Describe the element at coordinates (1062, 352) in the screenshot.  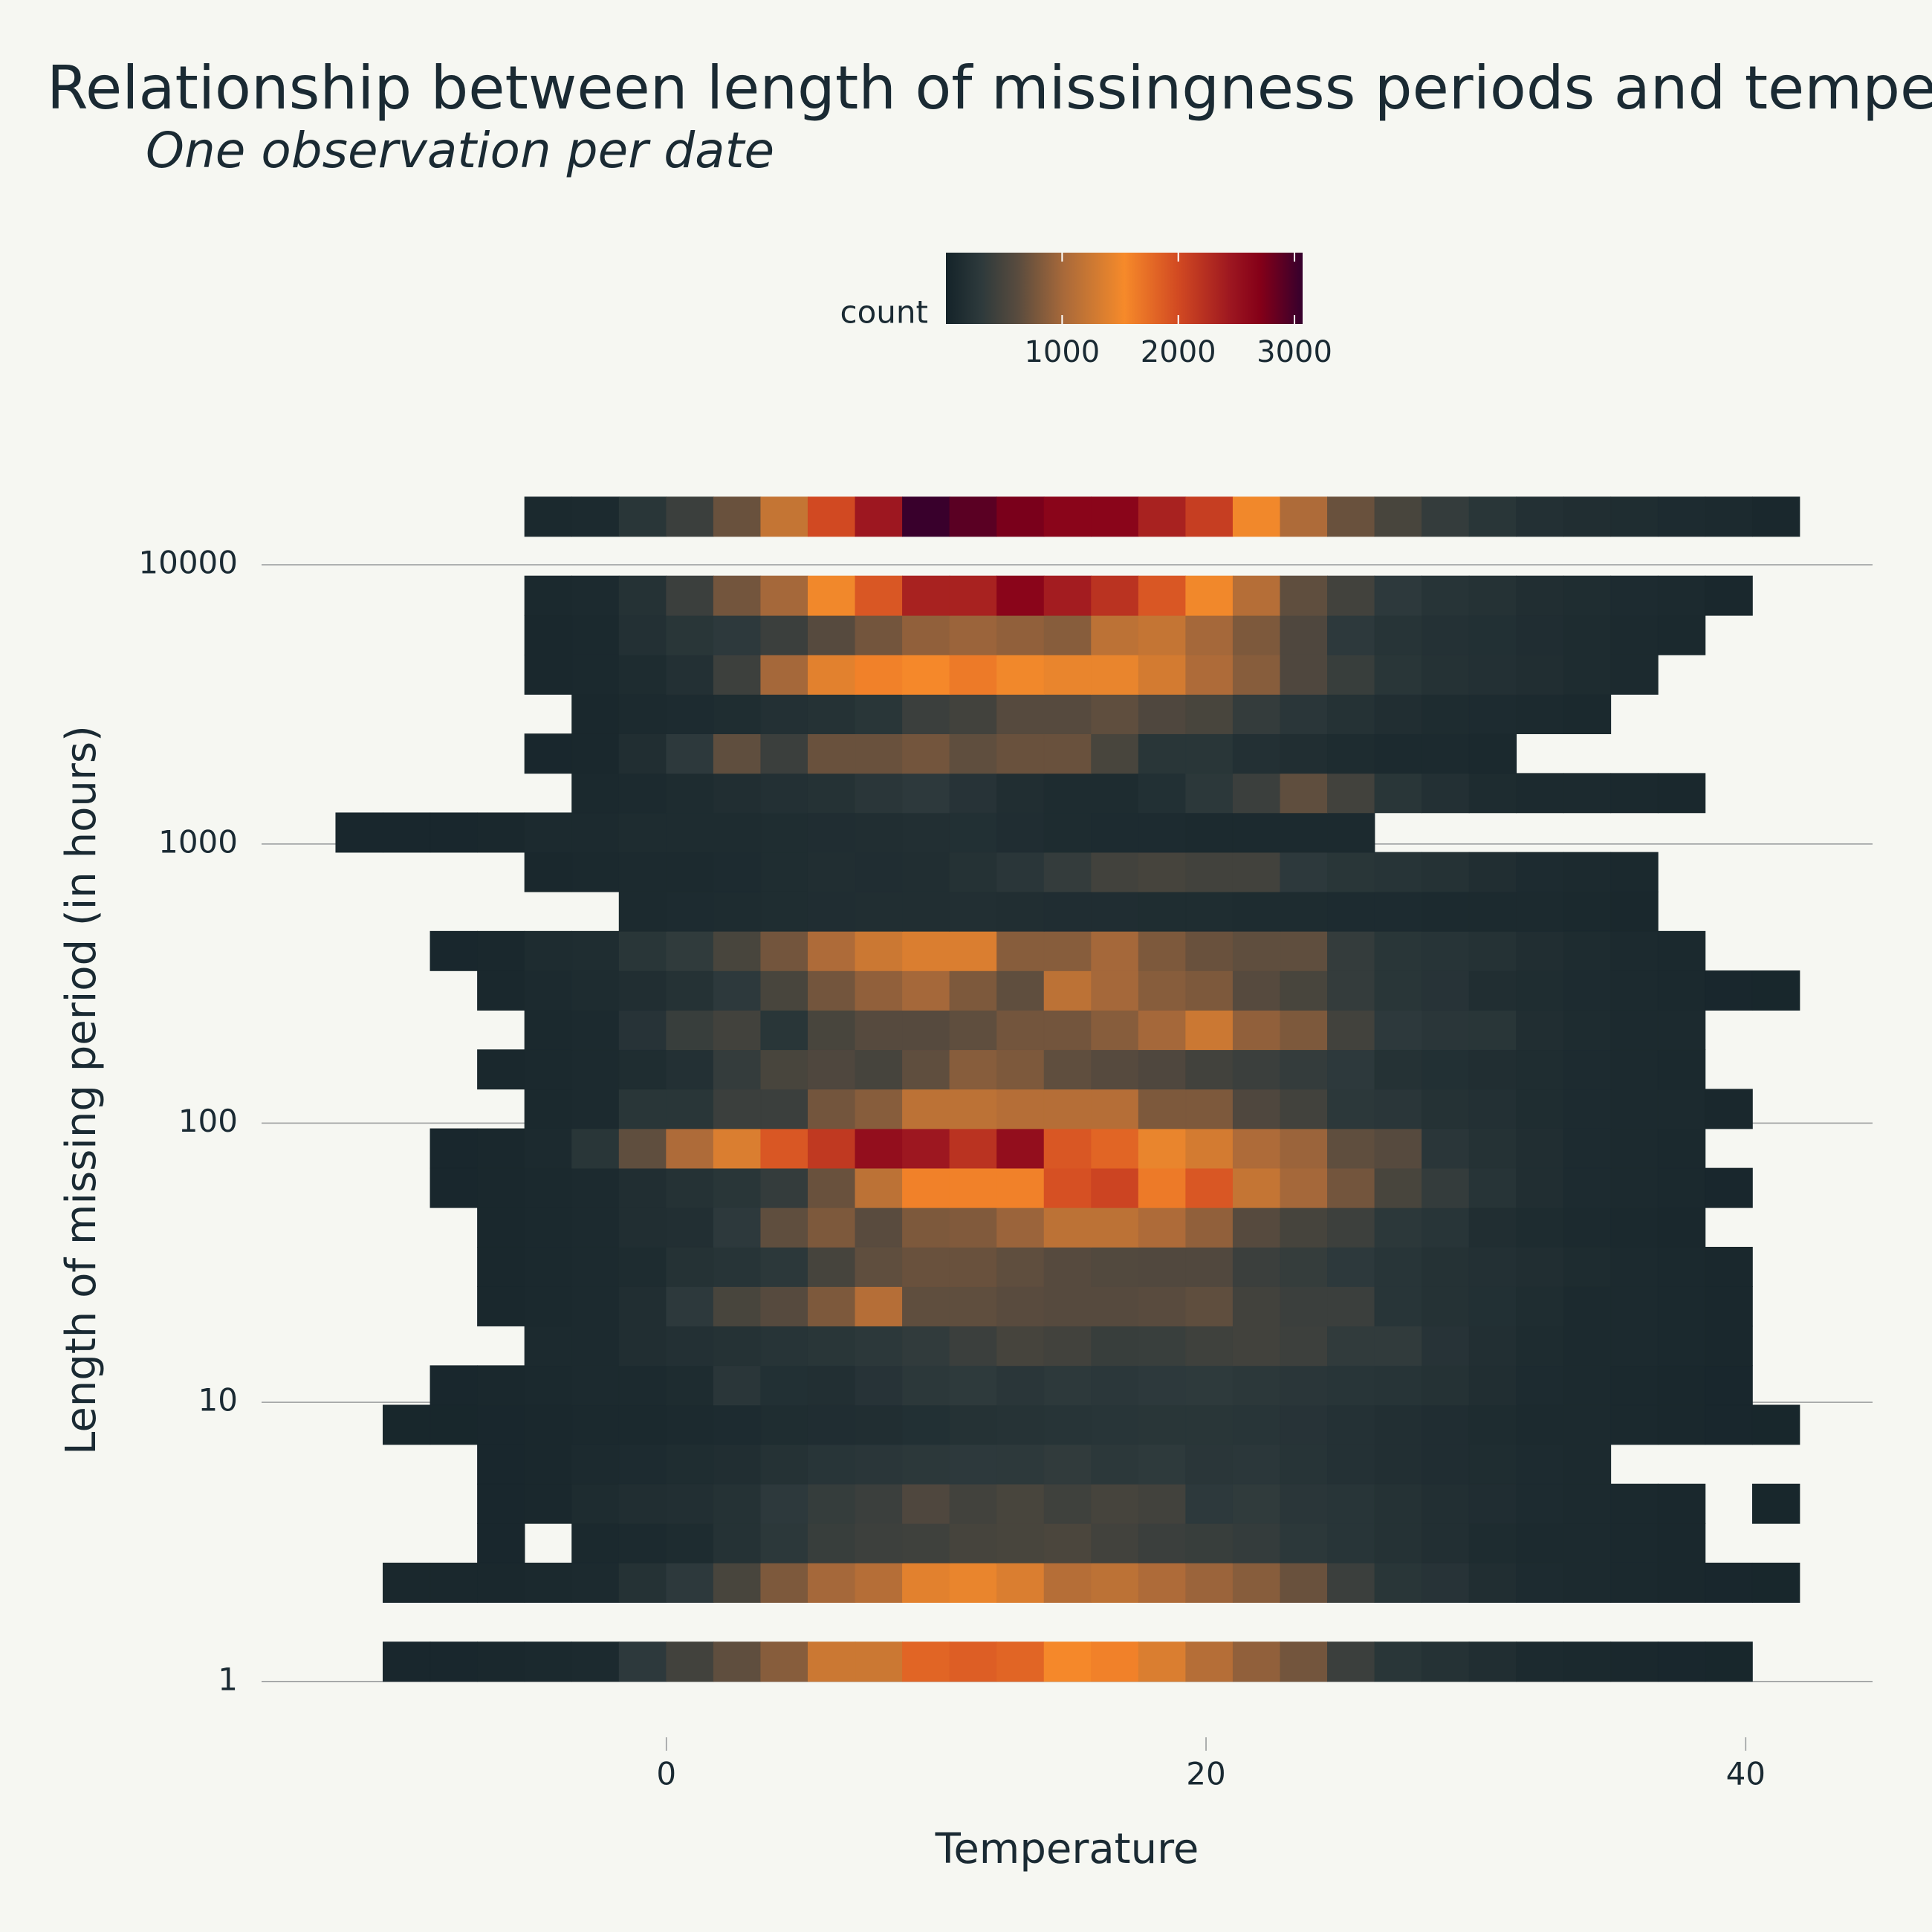
I see `colorbar-tick-label: 1000` at that location.